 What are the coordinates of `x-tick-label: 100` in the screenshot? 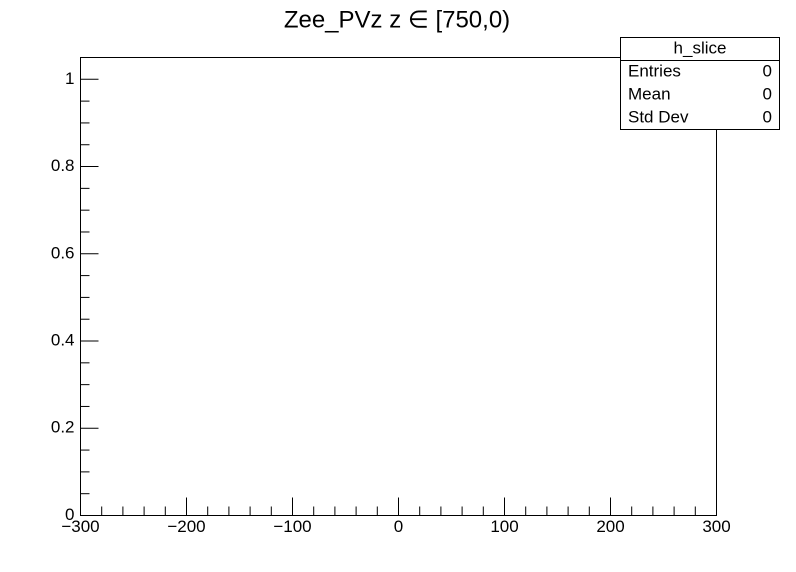 It's located at (504, 526).